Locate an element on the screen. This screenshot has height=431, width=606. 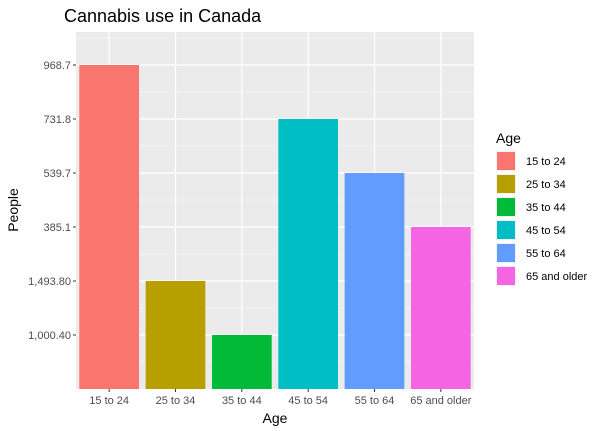
x-tick-label: 15 to 24 is located at coordinates (109, 401).